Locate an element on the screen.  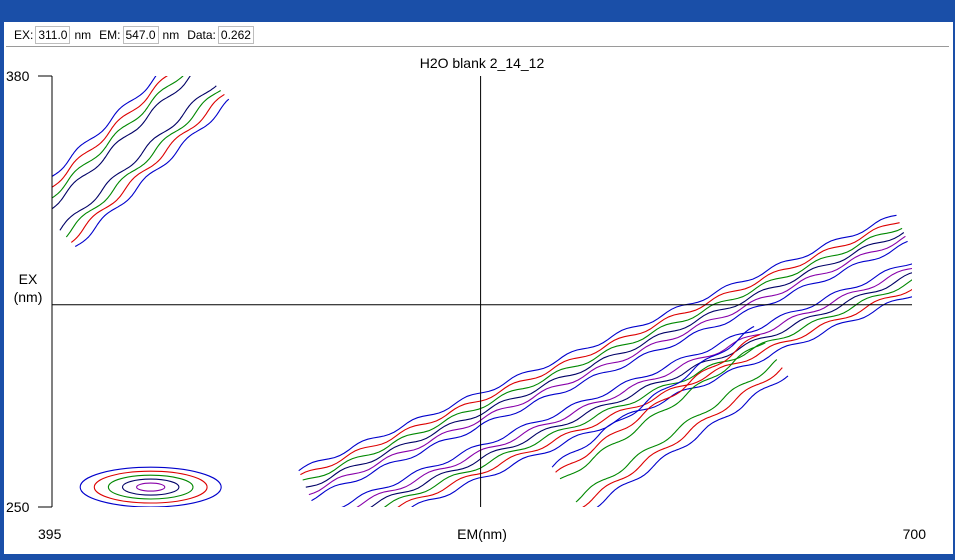
data-value-field: 0.262 is located at coordinates (235, 35).